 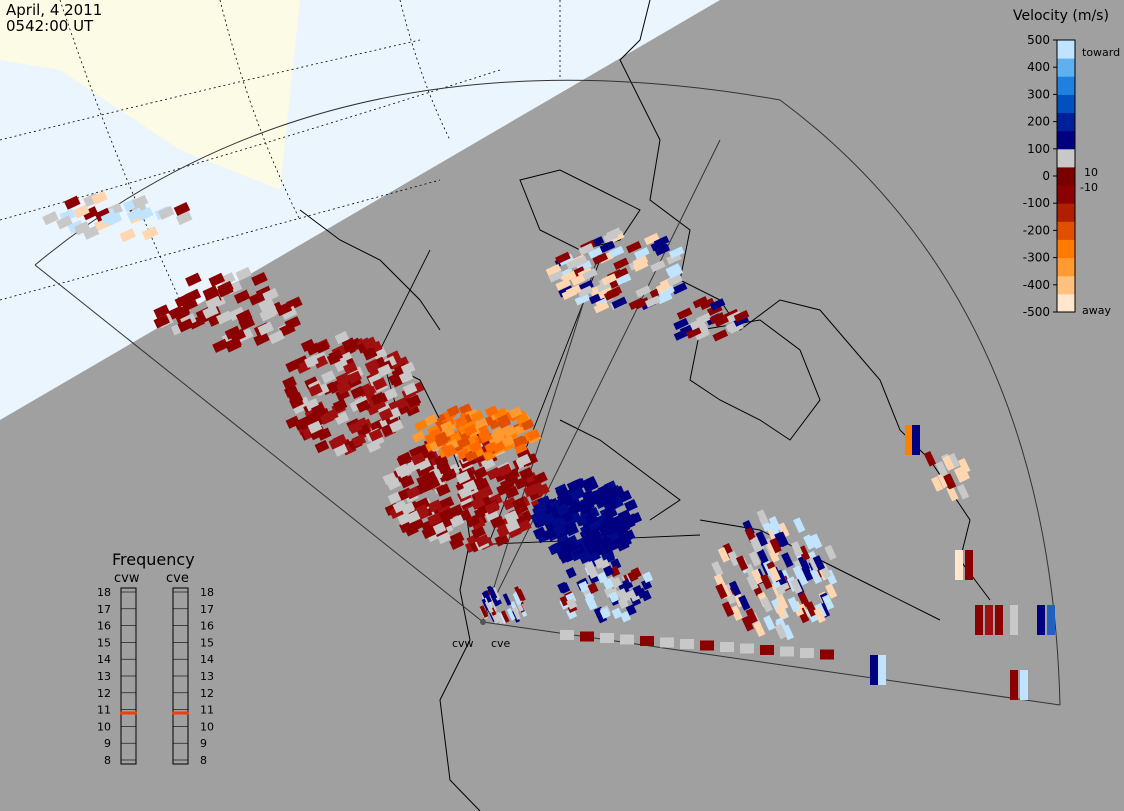 I want to click on frequency-tick-right: 16, so click(x=207, y=626).